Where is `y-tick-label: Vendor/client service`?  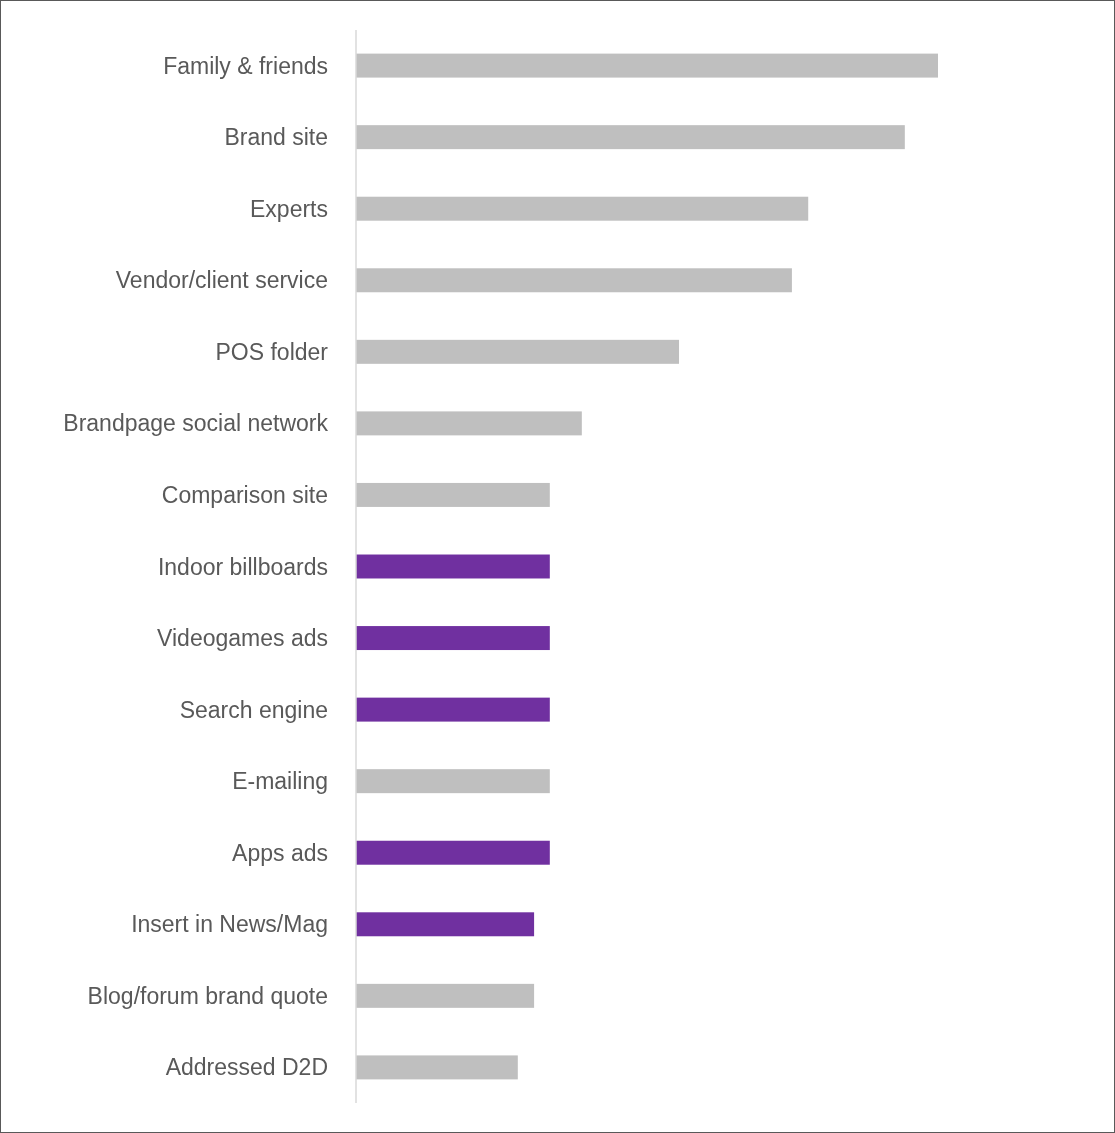
y-tick-label: Vendor/client service is located at coordinates (221, 280).